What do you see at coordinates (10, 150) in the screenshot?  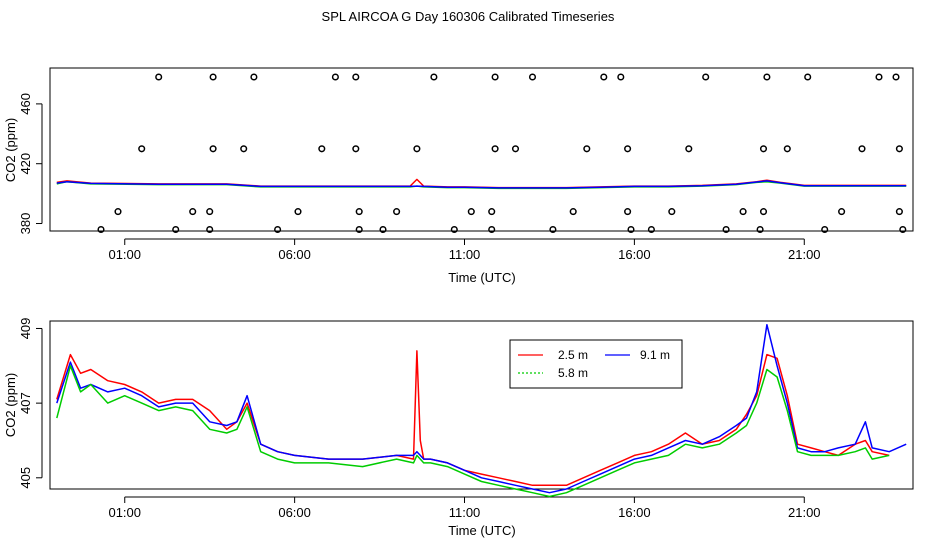 I see `top-y-axis-label: CO2 (ppm)` at bounding box center [10, 150].